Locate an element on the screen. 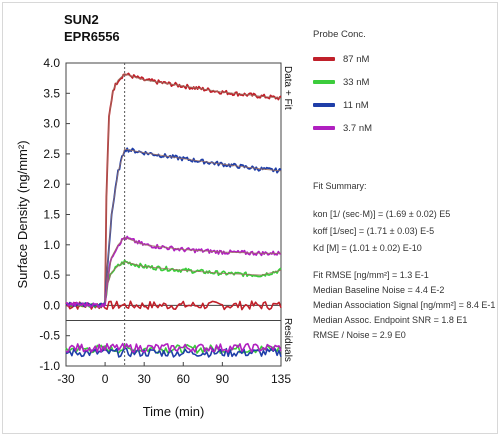 This screenshot has width=502, height=437. fit-summary-title: Fit Summary: is located at coordinates (340, 186).